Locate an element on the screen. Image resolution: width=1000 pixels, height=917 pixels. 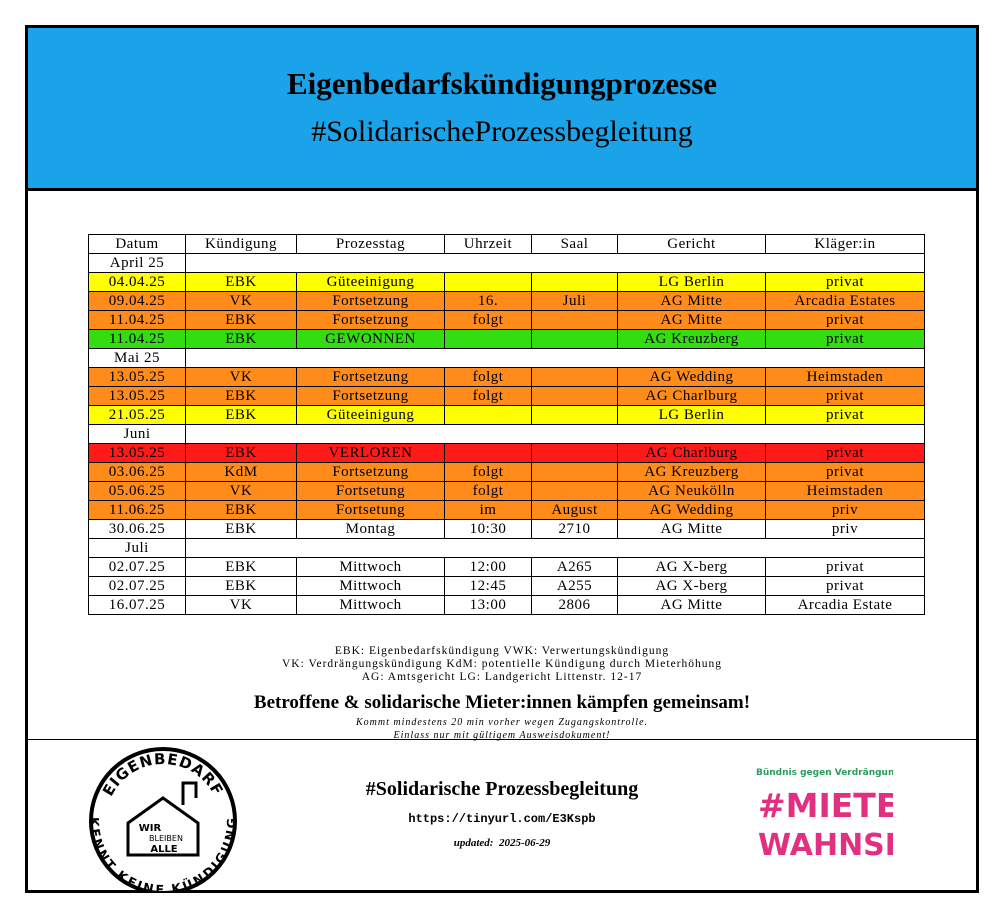
cell: 12:00 is located at coordinates (488, 567).